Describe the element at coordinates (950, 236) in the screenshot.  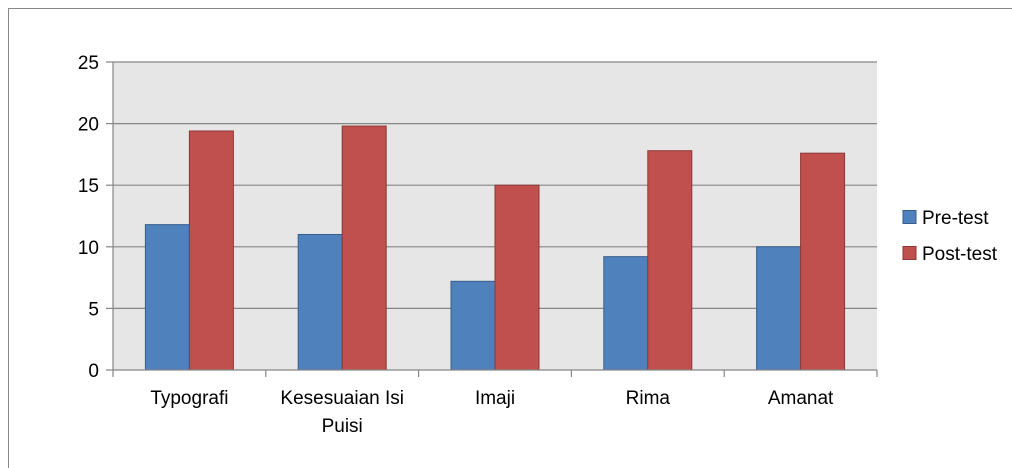
I see `legend: Pre-test Post-test` at that location.